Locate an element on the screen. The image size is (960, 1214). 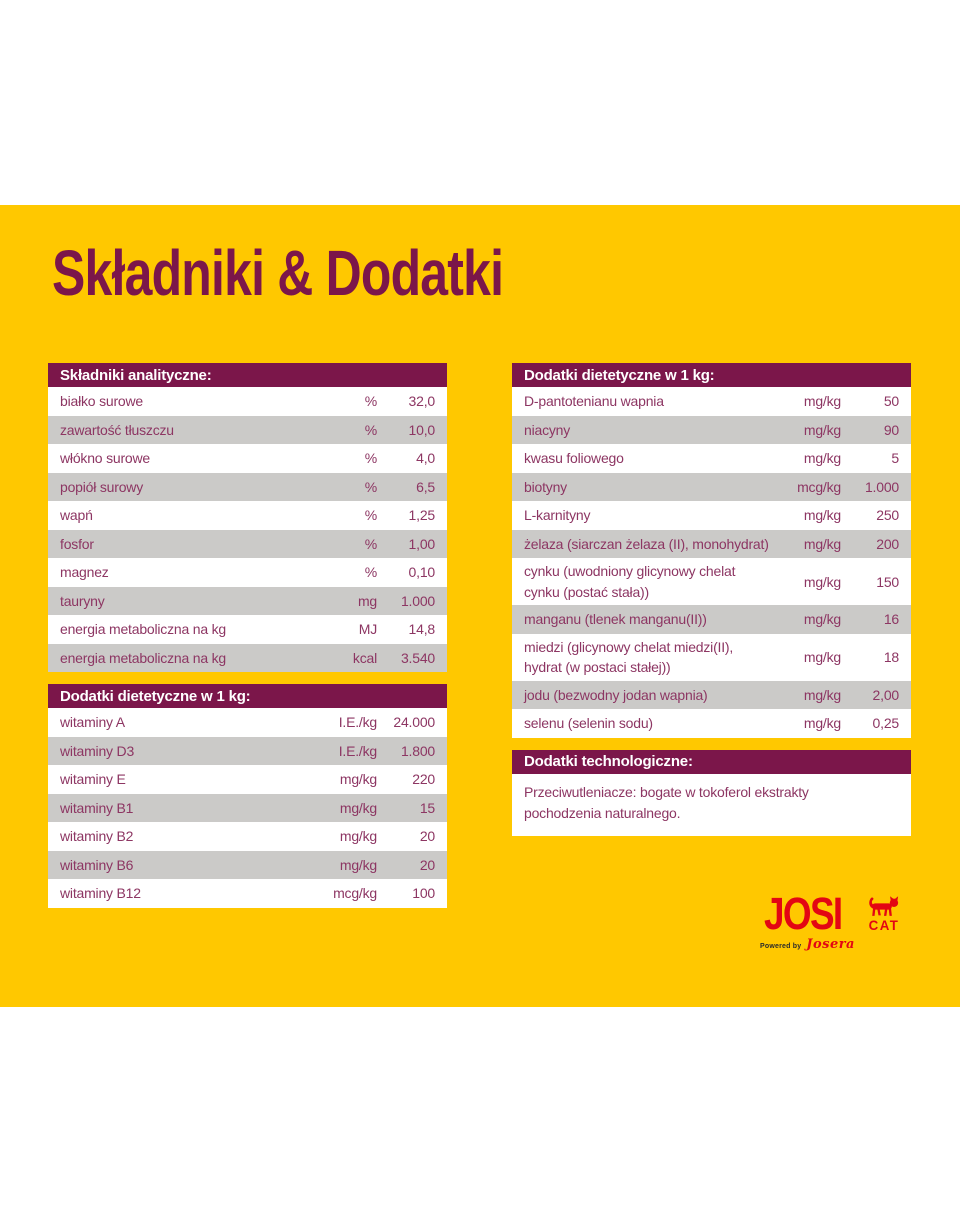
row-label: manganu (tlenek manganu(II)) is located at coordinates (615, 619).